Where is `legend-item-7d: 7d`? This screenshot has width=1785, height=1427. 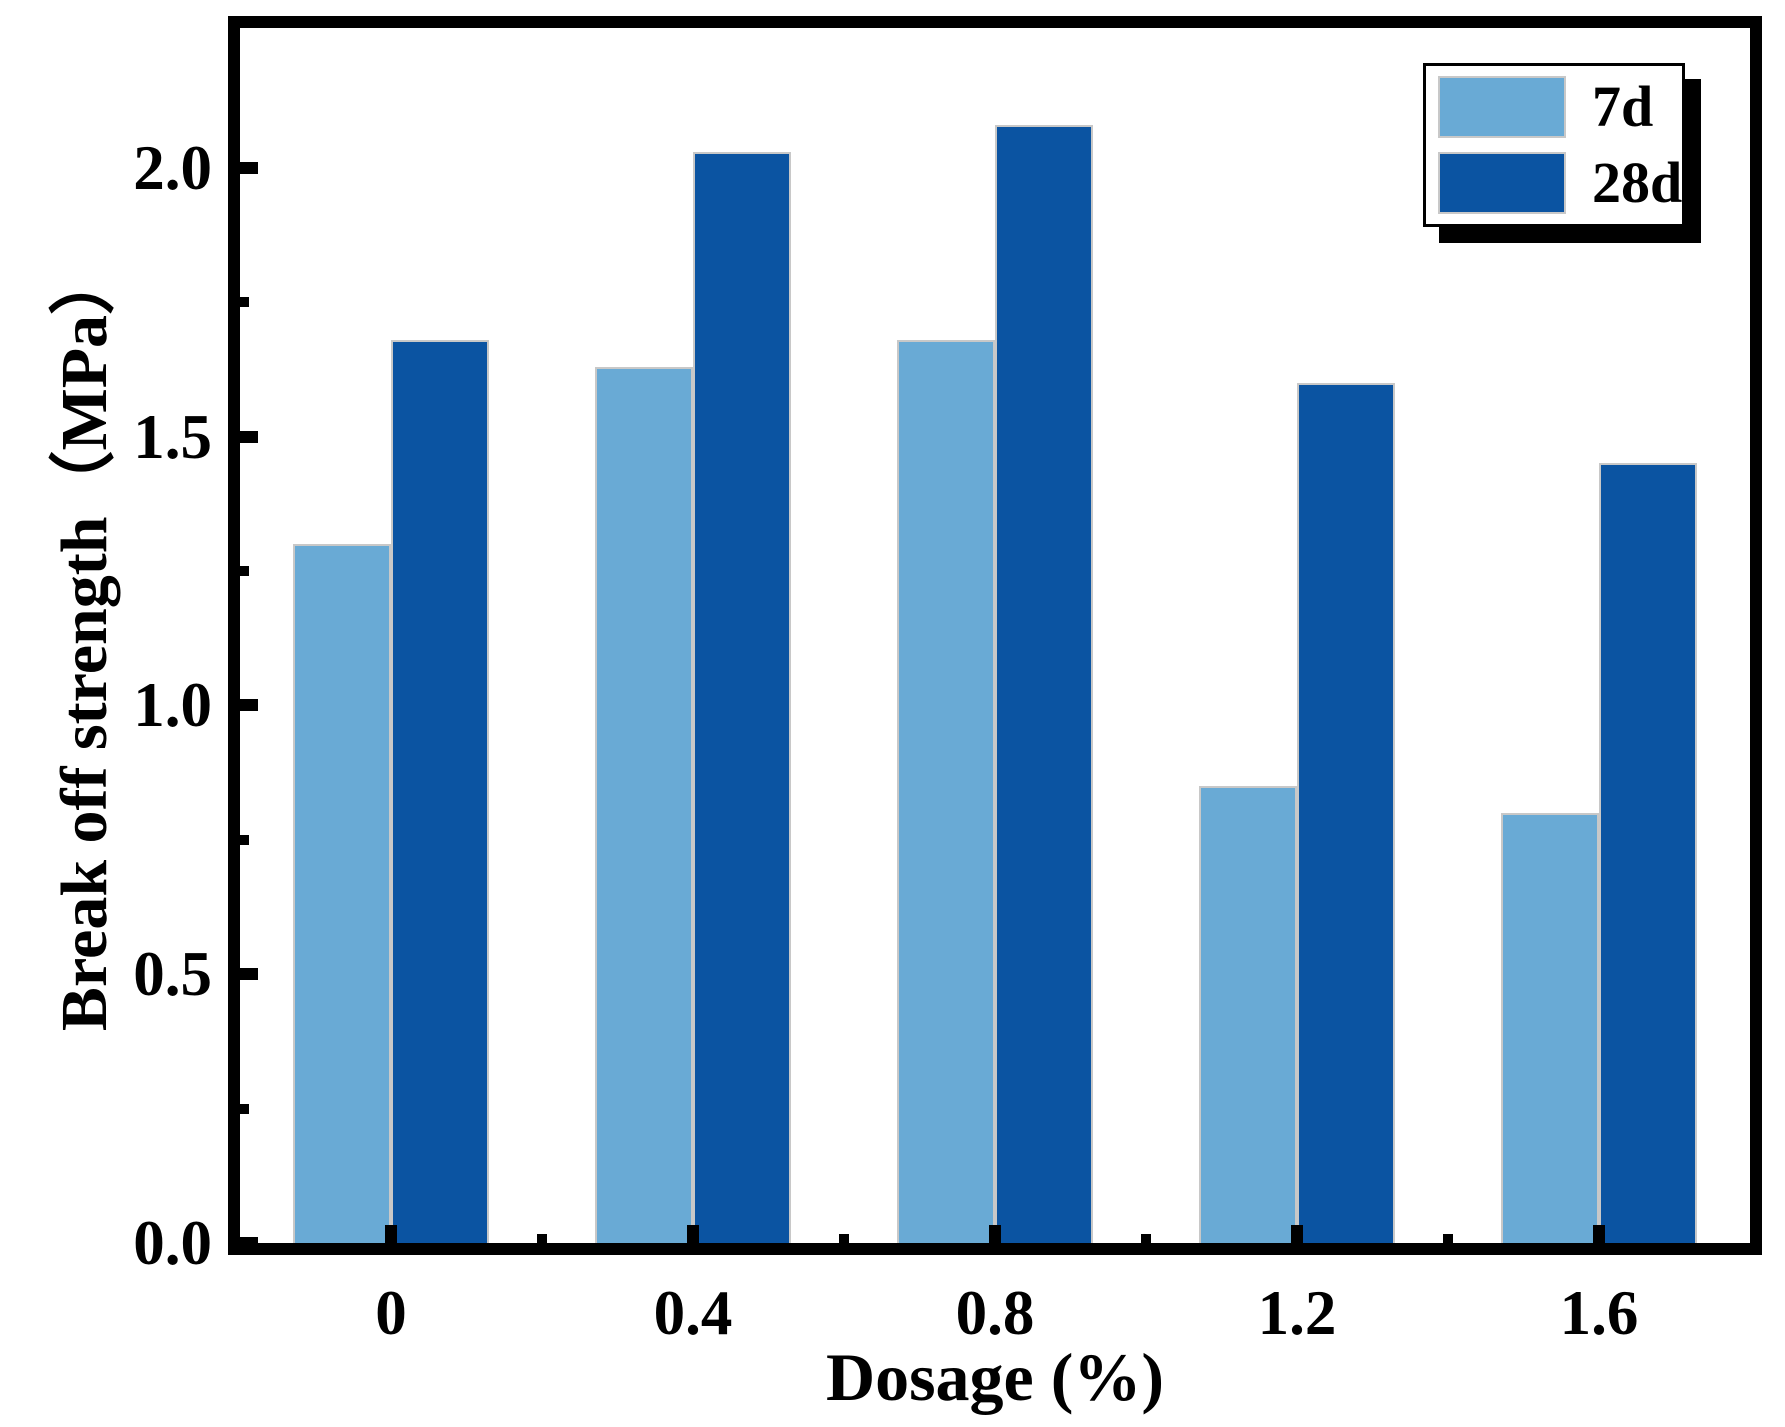
legend-item-7d: 7d is located at coordinates (1554, 107).